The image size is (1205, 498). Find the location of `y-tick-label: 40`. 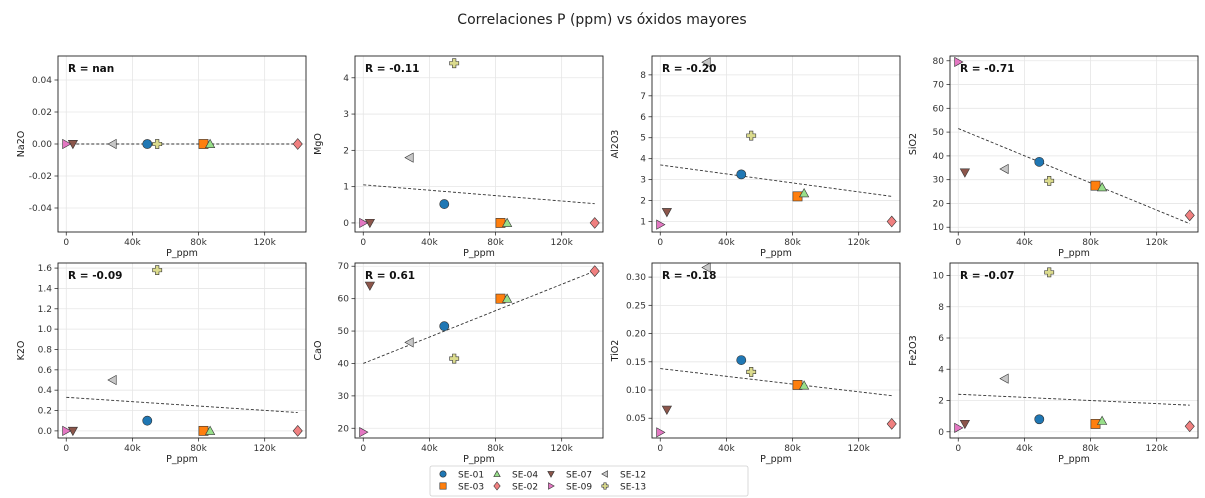

y-tick-label: 40 is located at coordinates (939, 157).